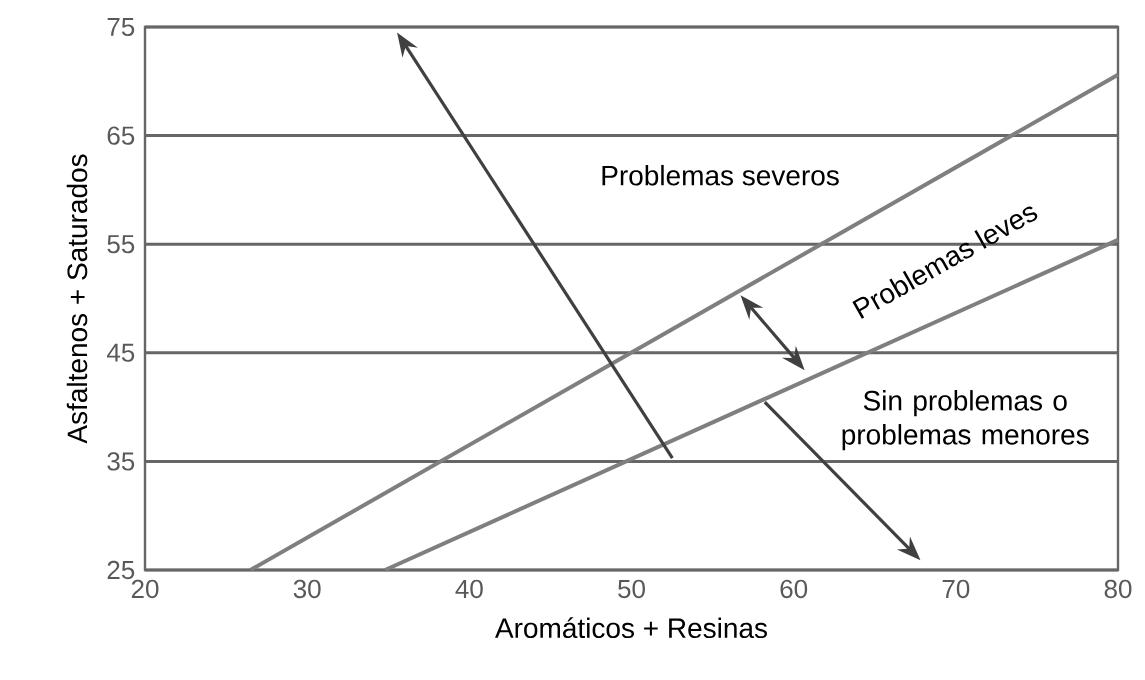 The width and height of the screenshot is (1145, 680). I want to click on y-axis-title: Asfaltenos + Saturados, so click(77, 299).